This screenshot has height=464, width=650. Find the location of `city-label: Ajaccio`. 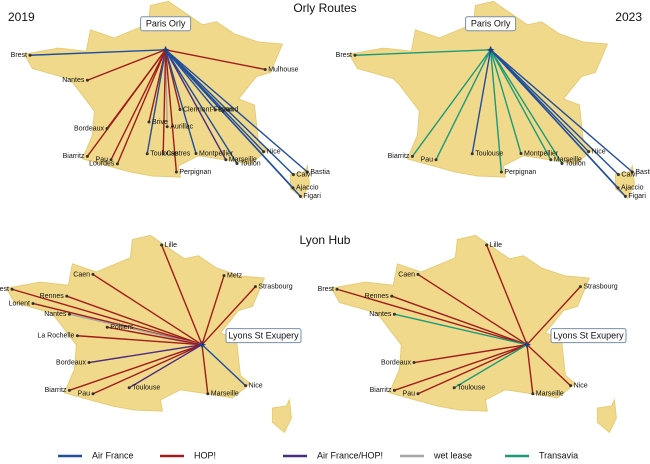

city-label: Ajaccio is located at coordinates (307, 188).